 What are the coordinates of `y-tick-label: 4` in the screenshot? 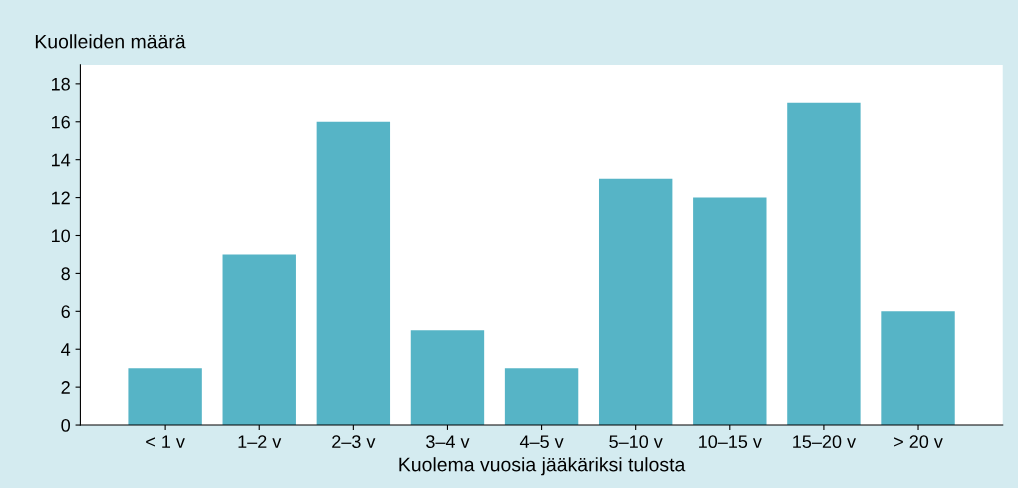 It's located at (66, 349).